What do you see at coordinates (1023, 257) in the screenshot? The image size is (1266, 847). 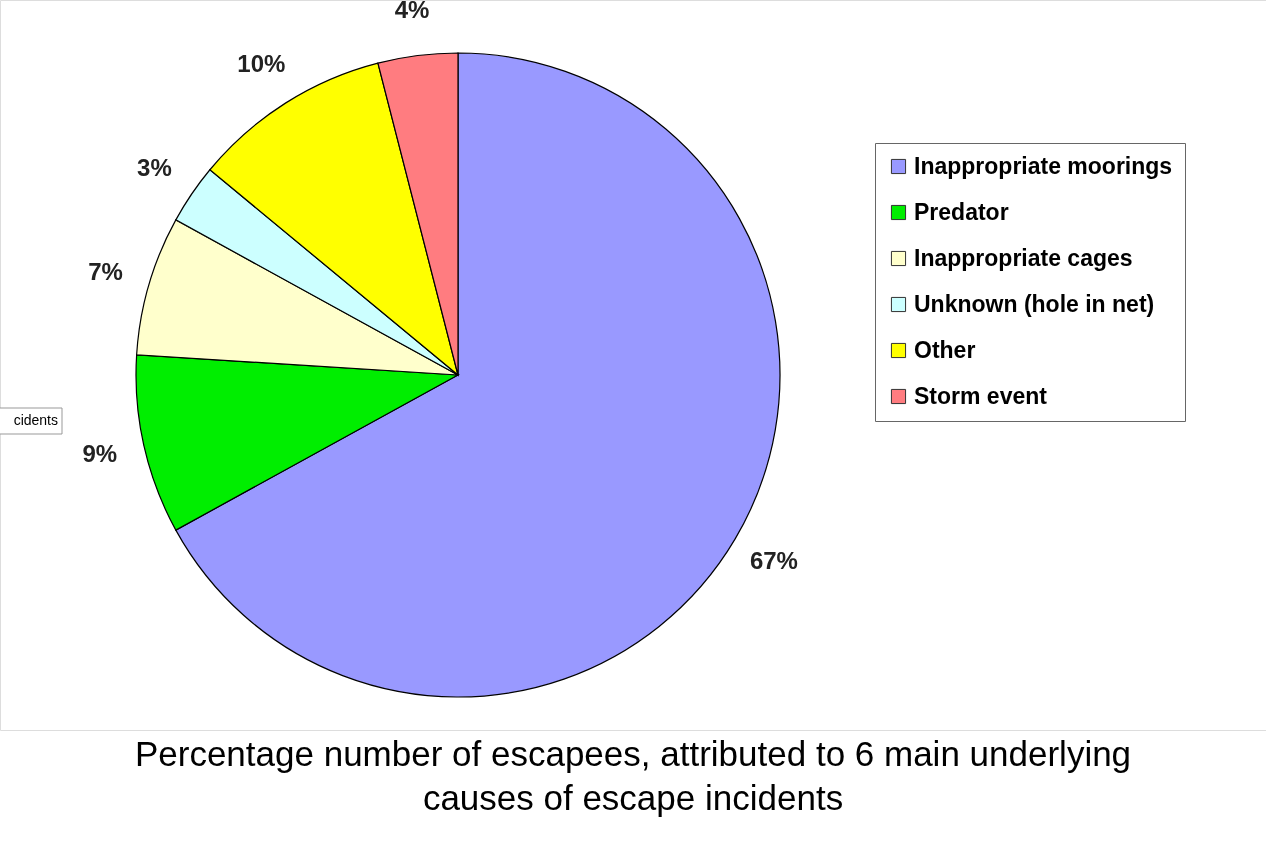 I see `legend-label: Inappropriate cages` at bounding box center [1023, 257].